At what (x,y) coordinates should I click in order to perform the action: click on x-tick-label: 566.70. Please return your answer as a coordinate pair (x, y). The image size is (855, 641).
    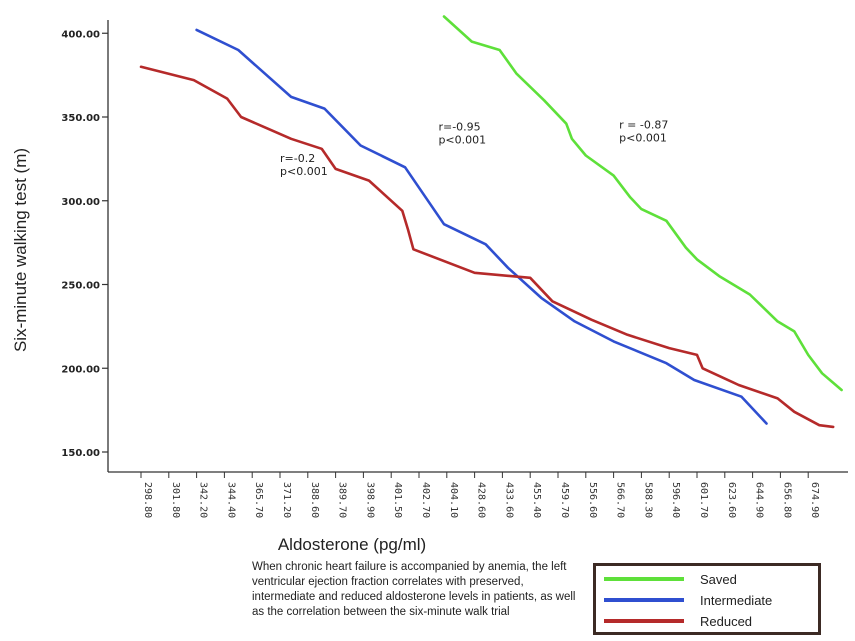
    Looking at the image, I should click on (620, 500).